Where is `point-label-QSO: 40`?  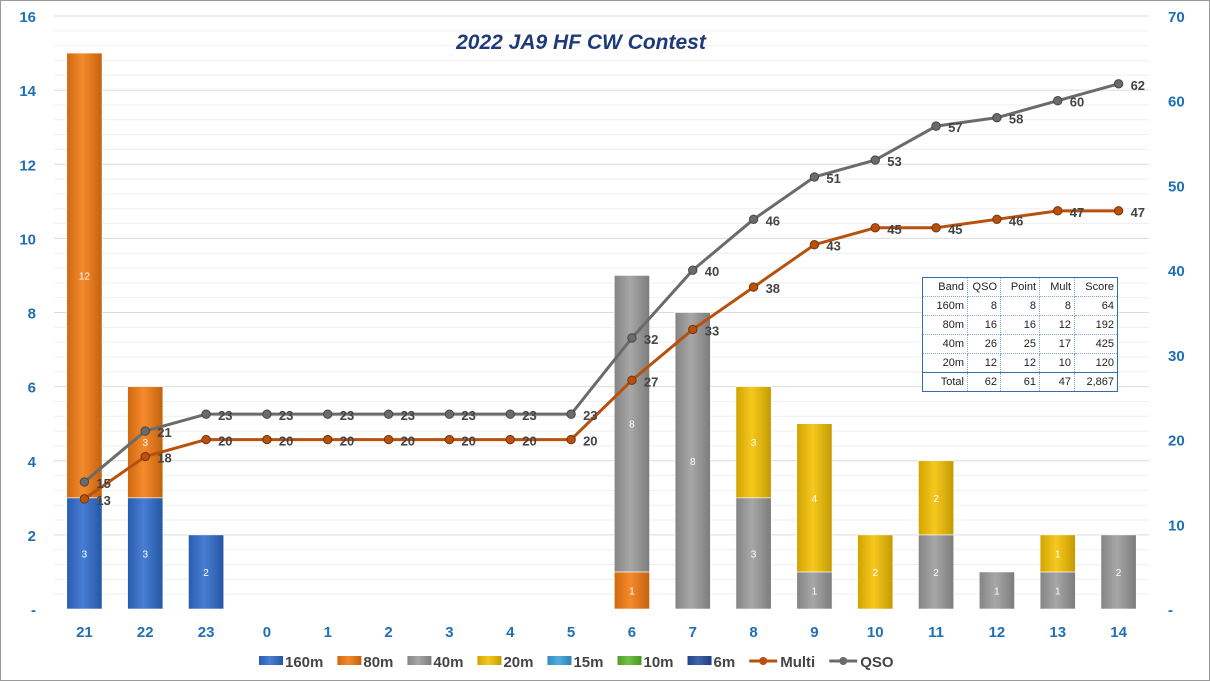 point-label-QSO: 40 is located at coordinates (712, 271).